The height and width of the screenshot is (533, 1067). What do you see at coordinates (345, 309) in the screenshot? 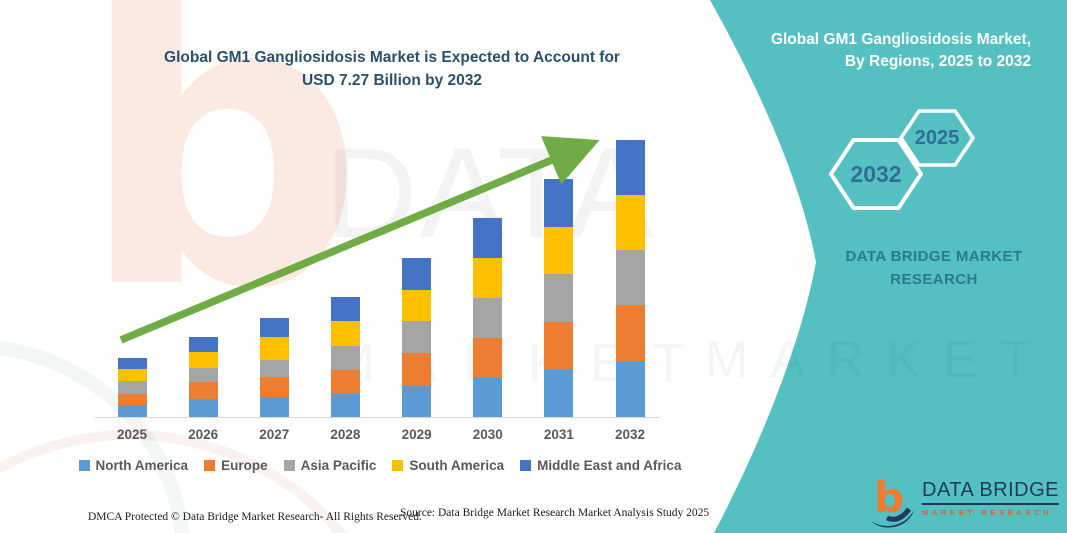
I see `bar-segment-2028-middle-east-and-africa` at bounding box center [345, 309].